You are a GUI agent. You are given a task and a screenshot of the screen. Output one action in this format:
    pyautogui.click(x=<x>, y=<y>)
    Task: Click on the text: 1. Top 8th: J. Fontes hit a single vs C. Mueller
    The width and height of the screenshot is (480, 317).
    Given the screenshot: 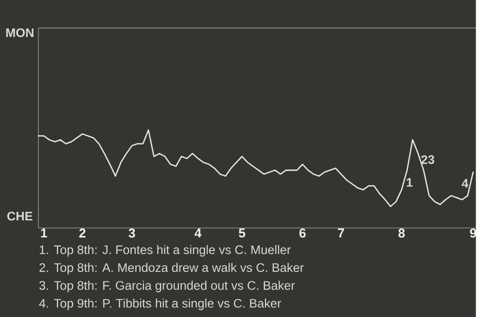 What is the action you would take?
    pyautogui.click(x=165, y=250)
    